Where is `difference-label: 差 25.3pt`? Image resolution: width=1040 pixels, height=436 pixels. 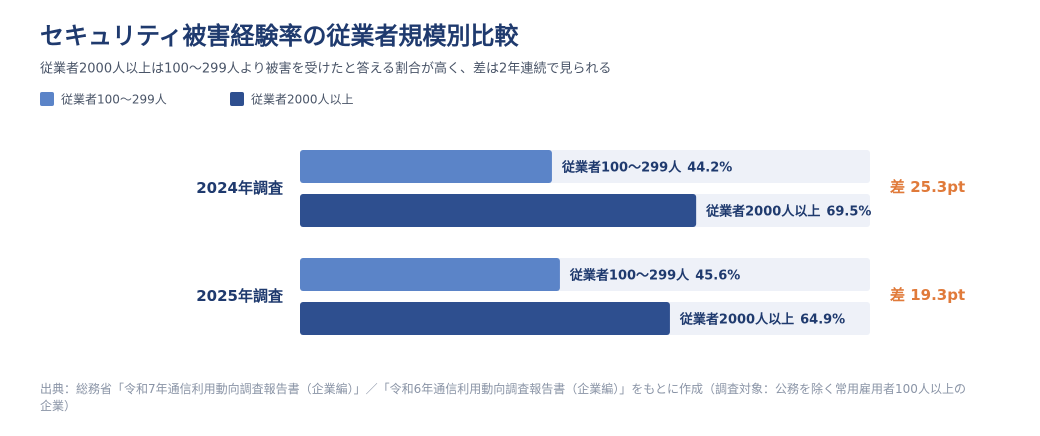
difference-label: 差 25.3pt is located at coordinates (927, 187).